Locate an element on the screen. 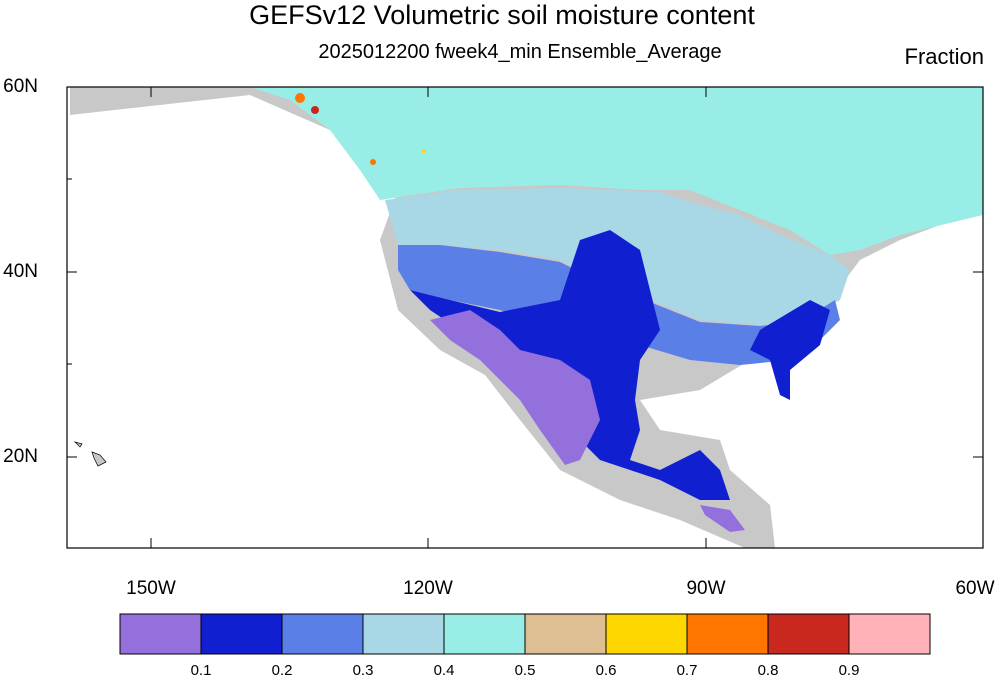 This screenshot has width=1004, height=681. lon-tick-label: 60W is located at coordinates (975, 588).